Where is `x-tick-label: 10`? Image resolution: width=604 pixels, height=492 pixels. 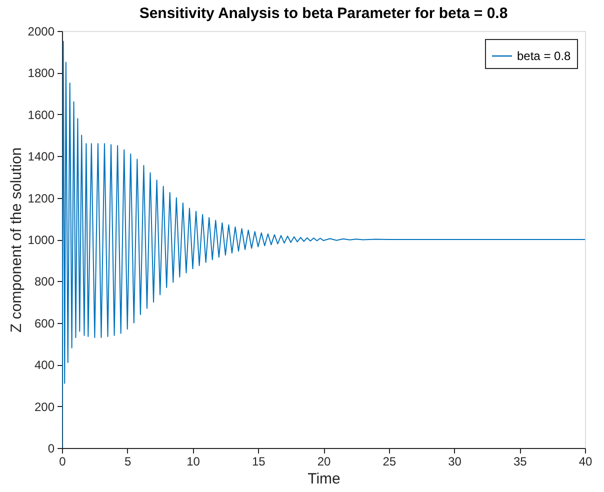
x-tick-label: 10 is located at coordinates (193, 461).